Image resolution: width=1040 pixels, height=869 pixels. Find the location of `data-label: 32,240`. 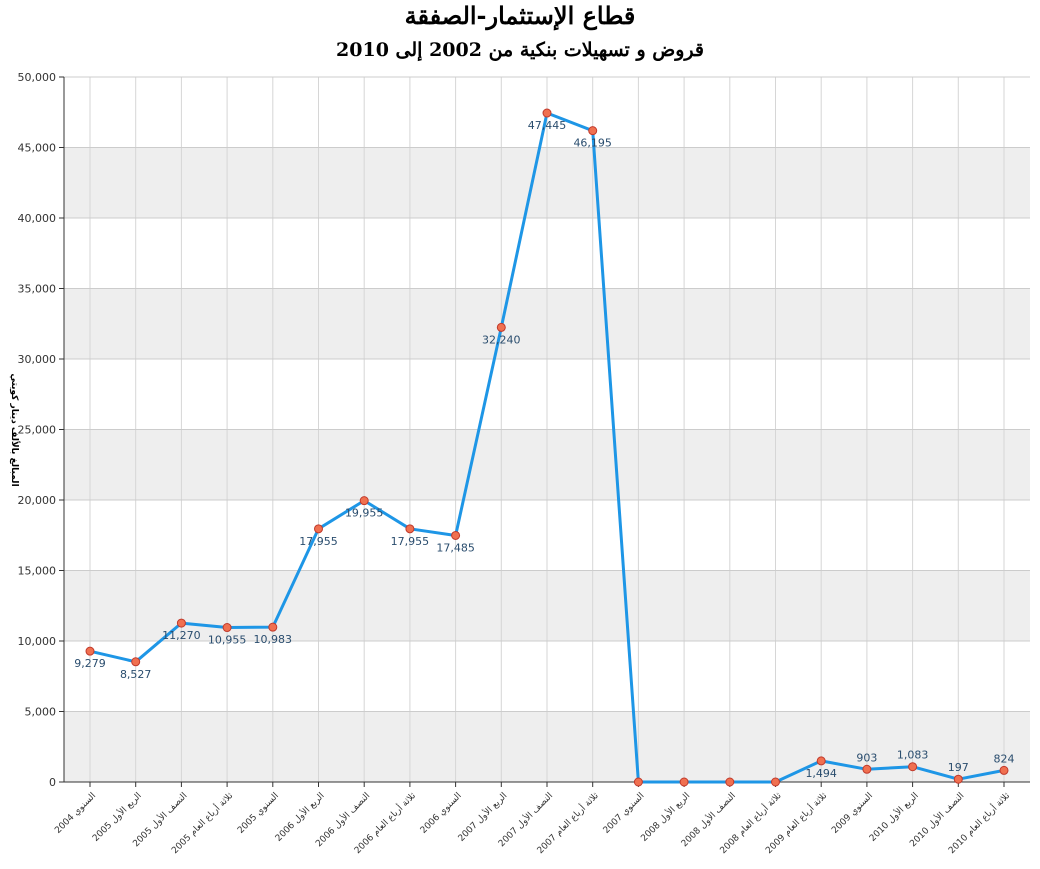

data-label: 32,240 is located at coordinates (501, 339).